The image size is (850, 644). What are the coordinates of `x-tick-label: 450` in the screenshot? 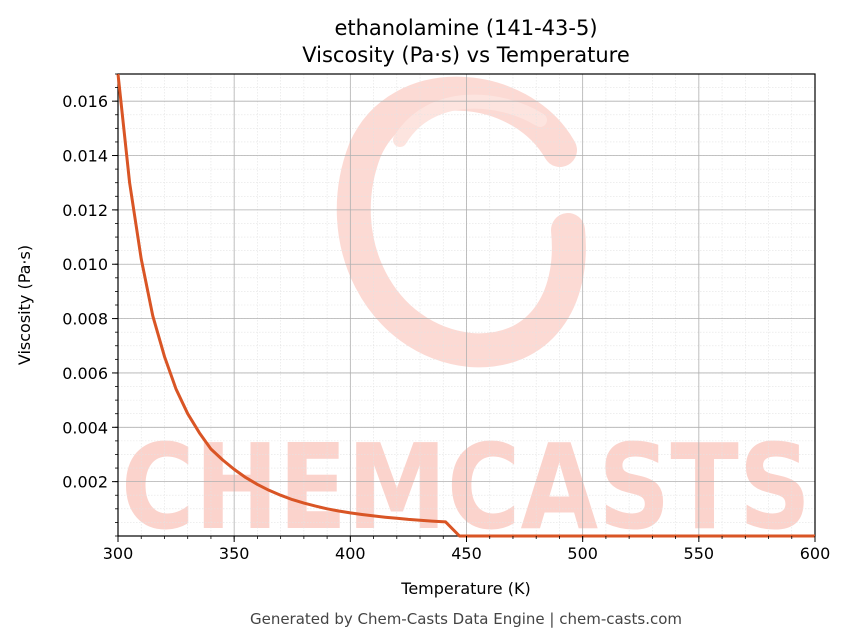 It's located at (466, 553).